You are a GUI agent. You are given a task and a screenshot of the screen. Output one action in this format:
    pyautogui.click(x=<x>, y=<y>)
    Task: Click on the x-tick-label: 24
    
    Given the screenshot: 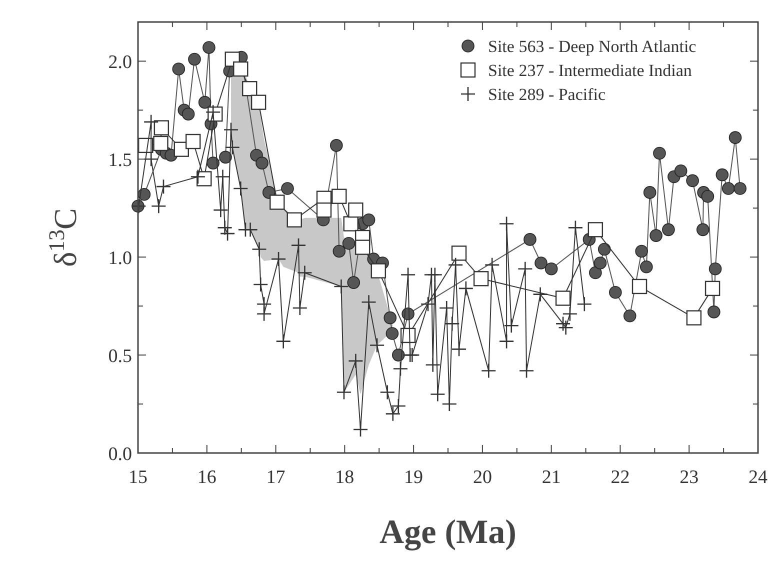 What is the action you would take?
    pyautogui.click(x=758, y=477)
    